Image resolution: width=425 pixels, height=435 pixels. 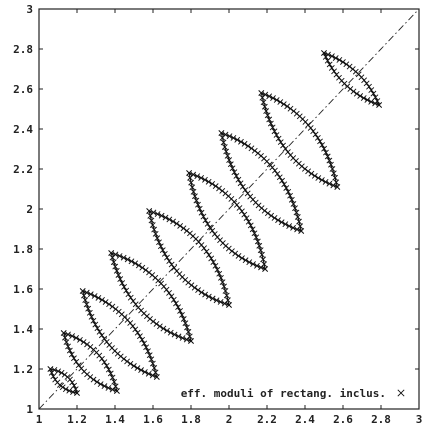 I want to click on x-tick-label: 2.2, so click(x=267, y=419).